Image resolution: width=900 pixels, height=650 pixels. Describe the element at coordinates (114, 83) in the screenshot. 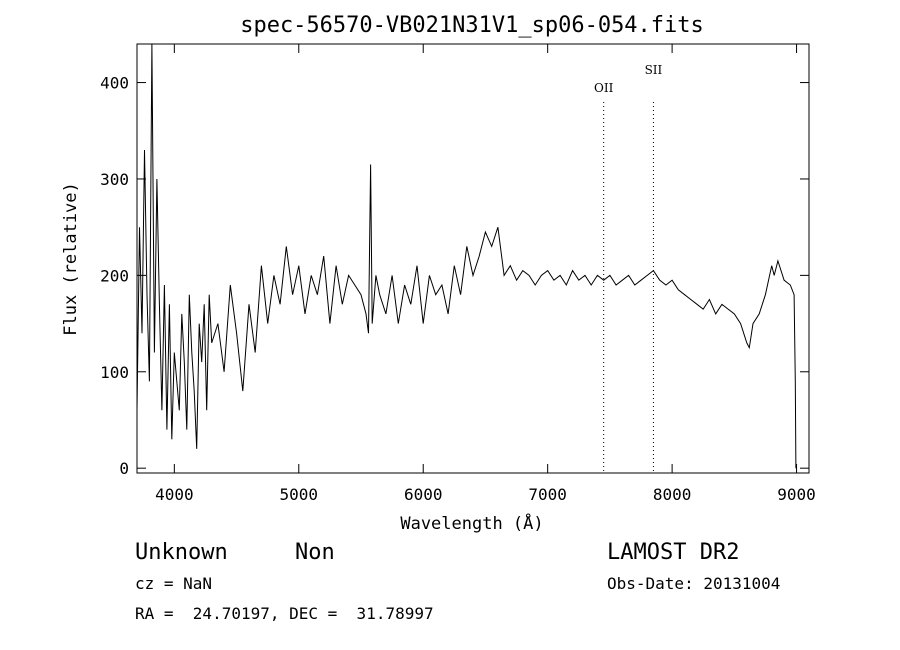

I see `y-tick-label: 400` at that location.